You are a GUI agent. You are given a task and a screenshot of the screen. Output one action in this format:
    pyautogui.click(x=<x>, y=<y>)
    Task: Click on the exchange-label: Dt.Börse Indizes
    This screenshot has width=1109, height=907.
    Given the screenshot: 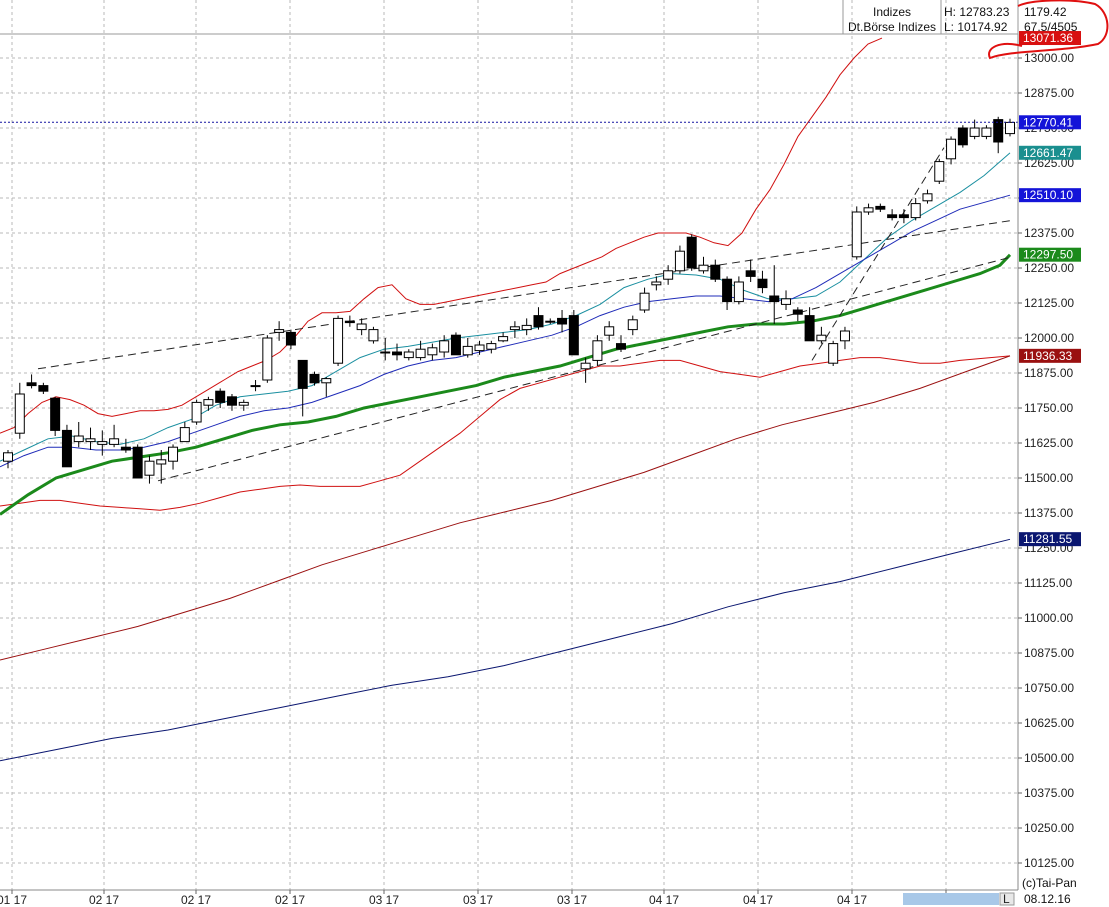 What is the action you would take?
    pyautogui.click(x=892, y=27)
    